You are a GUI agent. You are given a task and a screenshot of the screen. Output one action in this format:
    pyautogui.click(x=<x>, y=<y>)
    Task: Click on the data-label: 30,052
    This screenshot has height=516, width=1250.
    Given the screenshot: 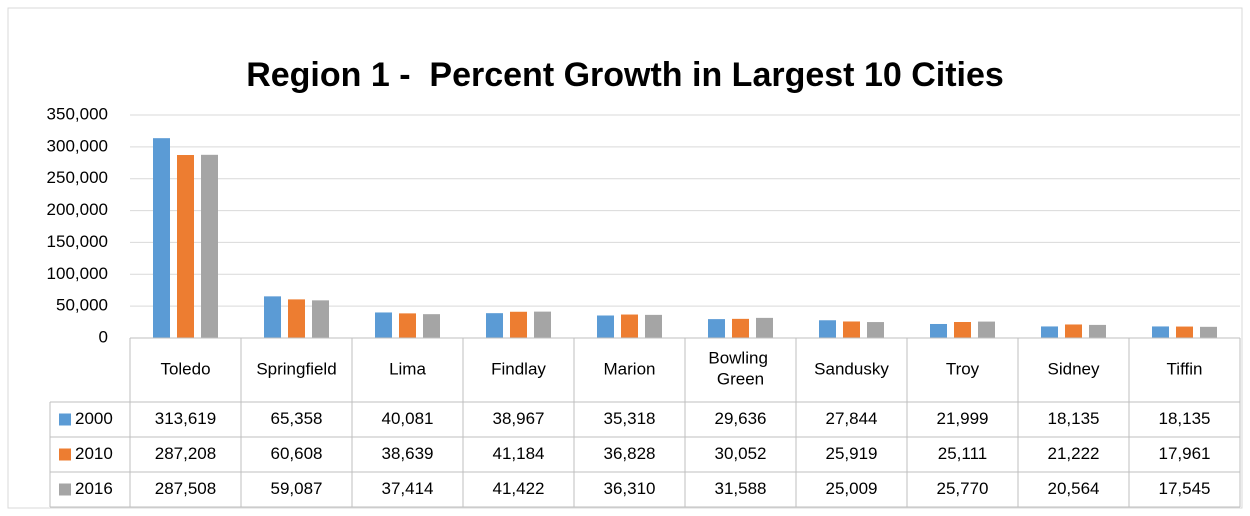 What is the action you would take?
    pyautogui.click(x=741, y=453)
    